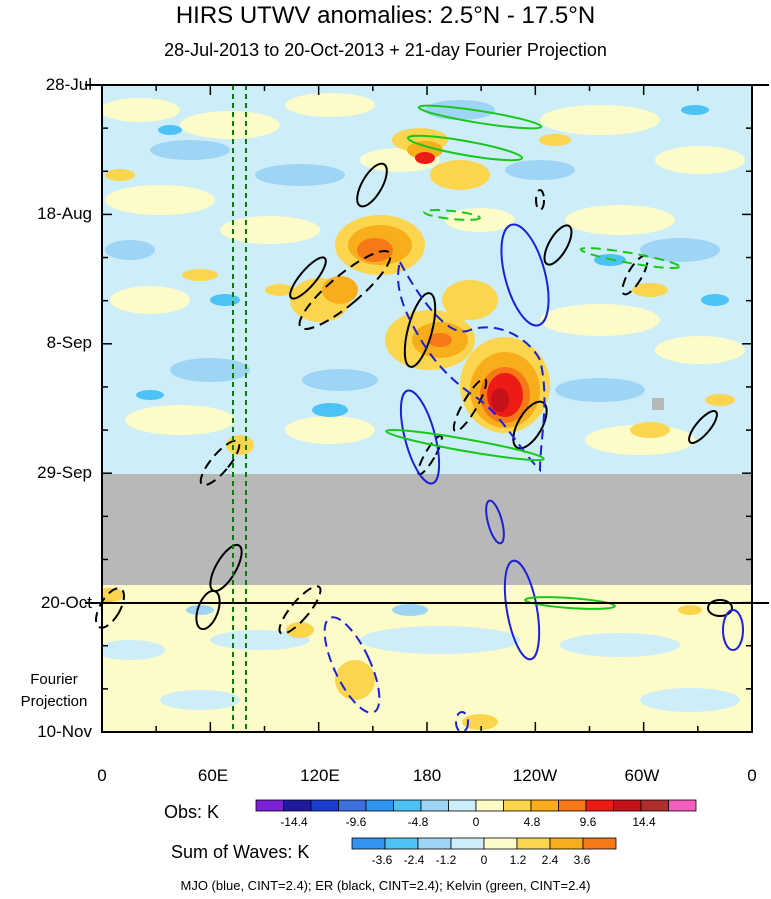 The height and width of the screenshot is (899, 771). What do you see at coordinates (66, 602) in the screenshot?
I see `y-tick-label: 20-Oct` at bounding box center [66, 602].